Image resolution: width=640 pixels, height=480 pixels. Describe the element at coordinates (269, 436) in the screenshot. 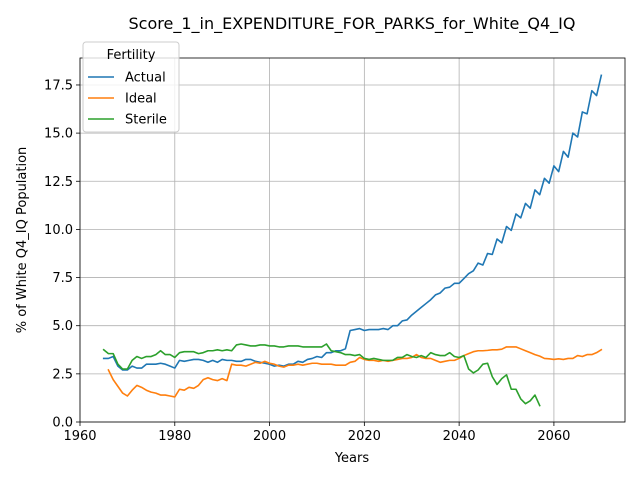

I see `x-tick-label: 2000` at that location.